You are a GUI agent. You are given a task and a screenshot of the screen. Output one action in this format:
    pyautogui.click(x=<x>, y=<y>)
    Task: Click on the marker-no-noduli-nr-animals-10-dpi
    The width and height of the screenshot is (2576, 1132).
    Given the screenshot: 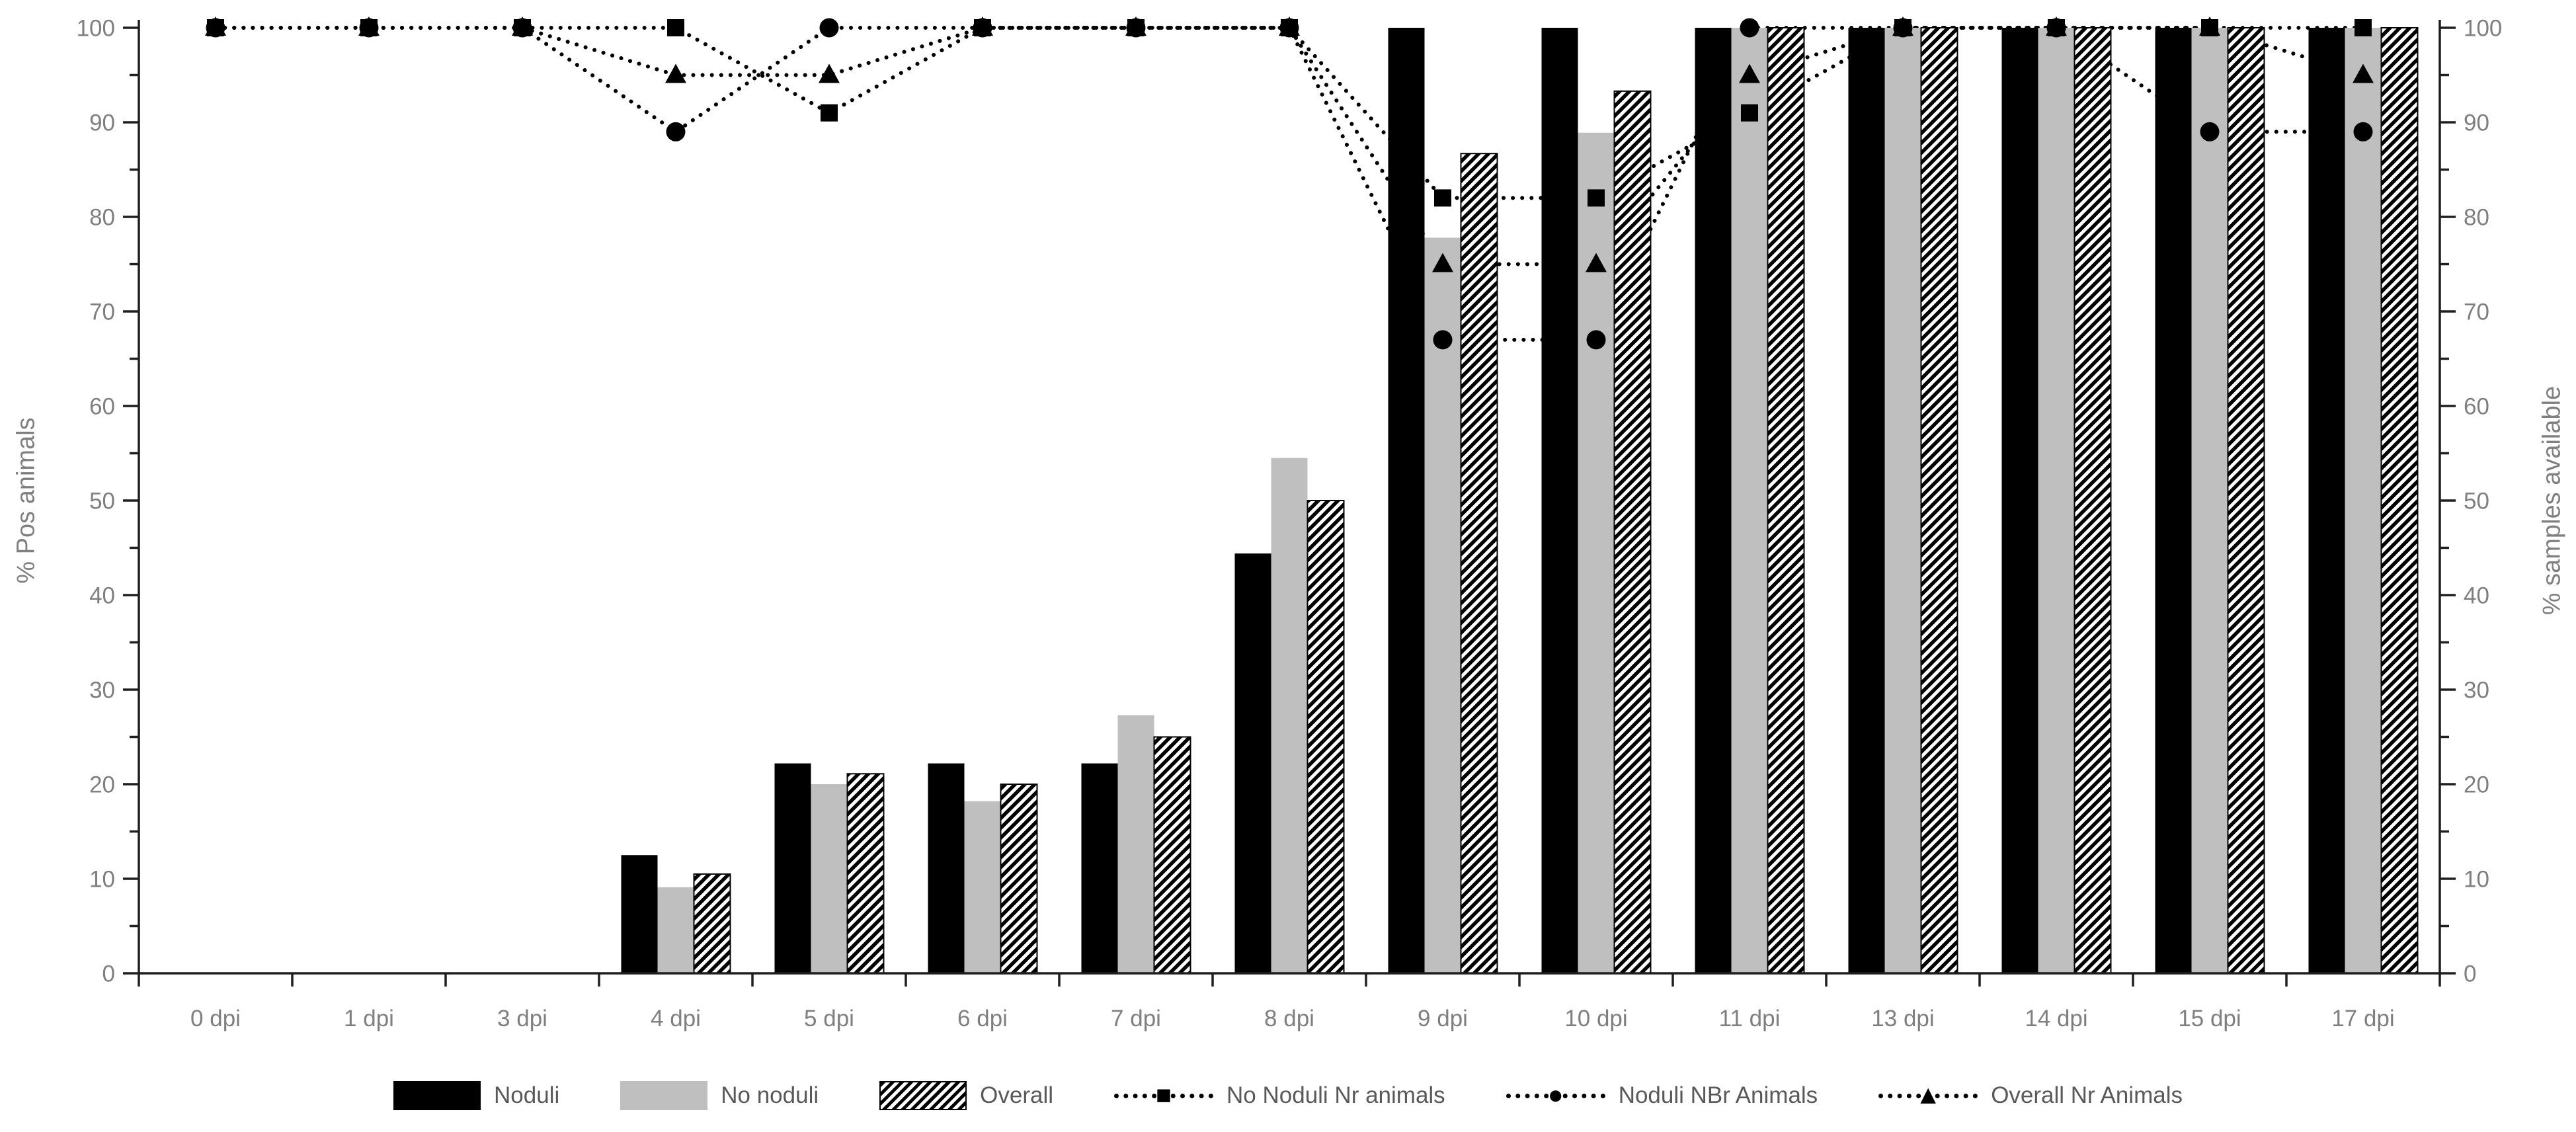 What is the action you would take?
    pyautogui.click(x=1596, y=198)
    